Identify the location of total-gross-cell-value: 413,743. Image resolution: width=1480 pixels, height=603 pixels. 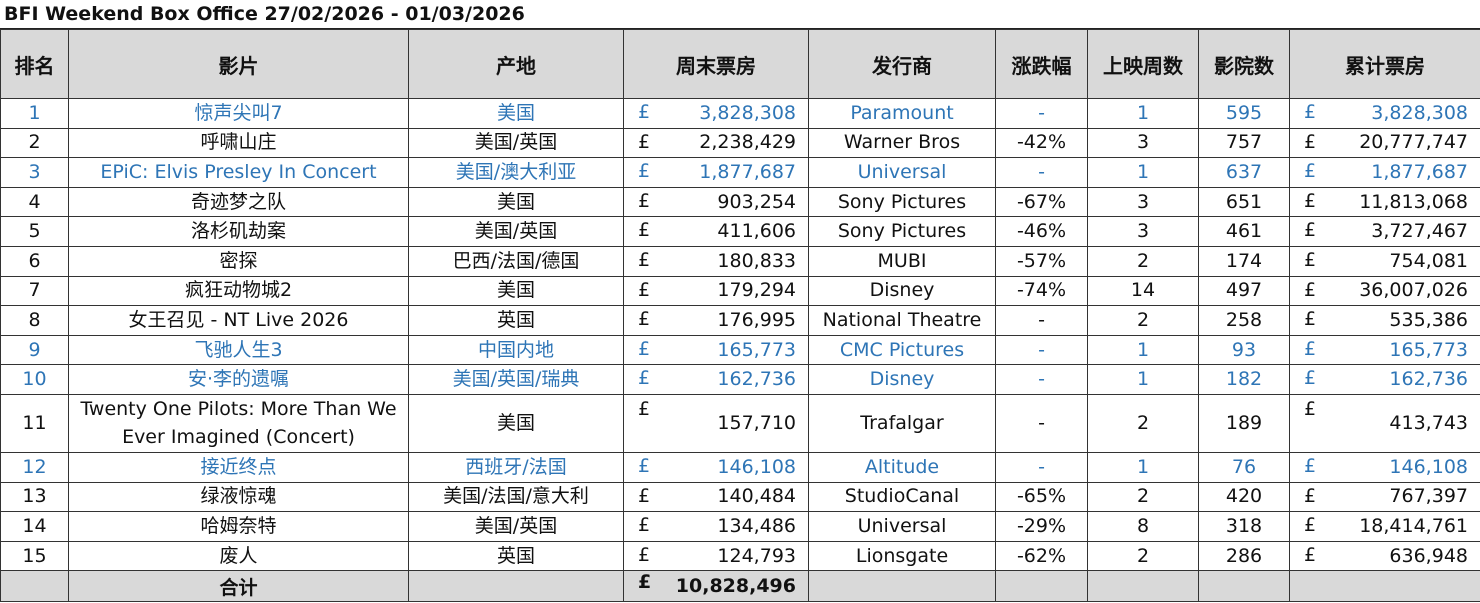
(1428, 423).